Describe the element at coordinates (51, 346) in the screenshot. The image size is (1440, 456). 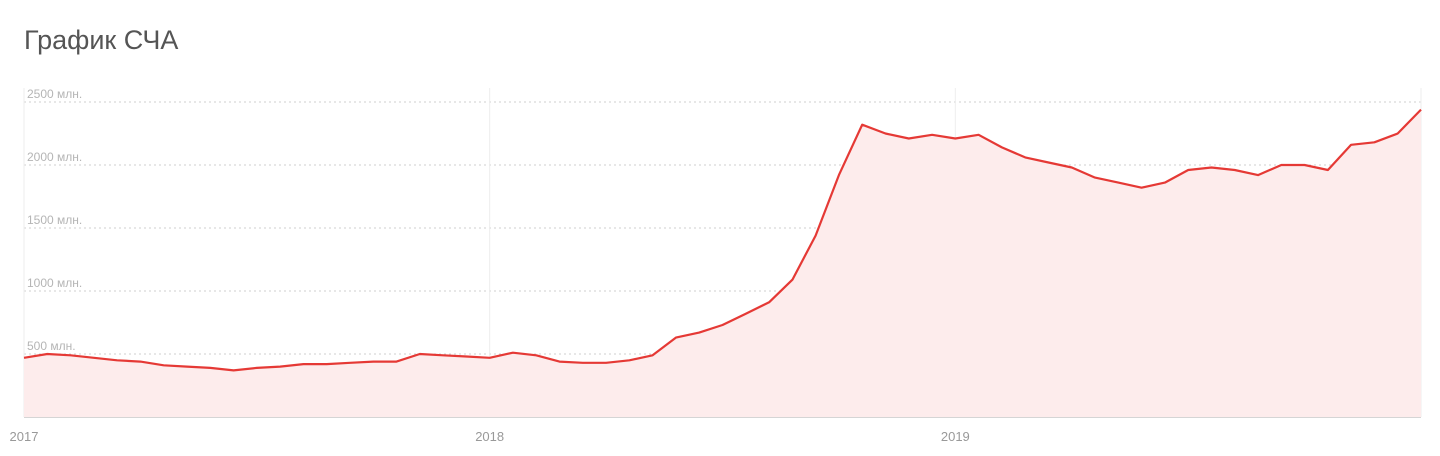
I see `y-tick-label: 500 млн.` at that location.